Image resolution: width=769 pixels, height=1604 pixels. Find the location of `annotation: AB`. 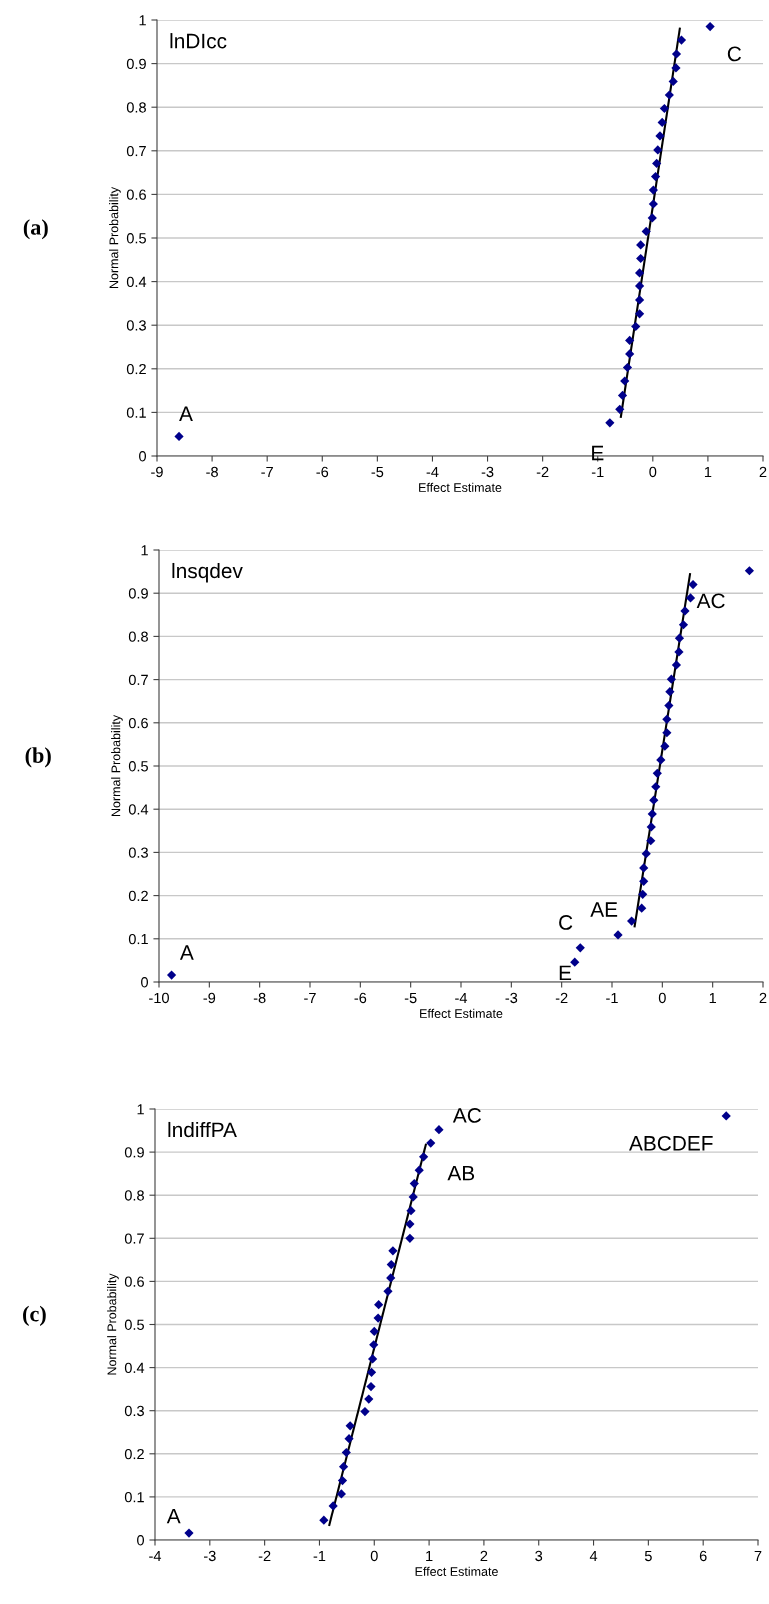

annotation: AB is located at coordinates (461, 1173).